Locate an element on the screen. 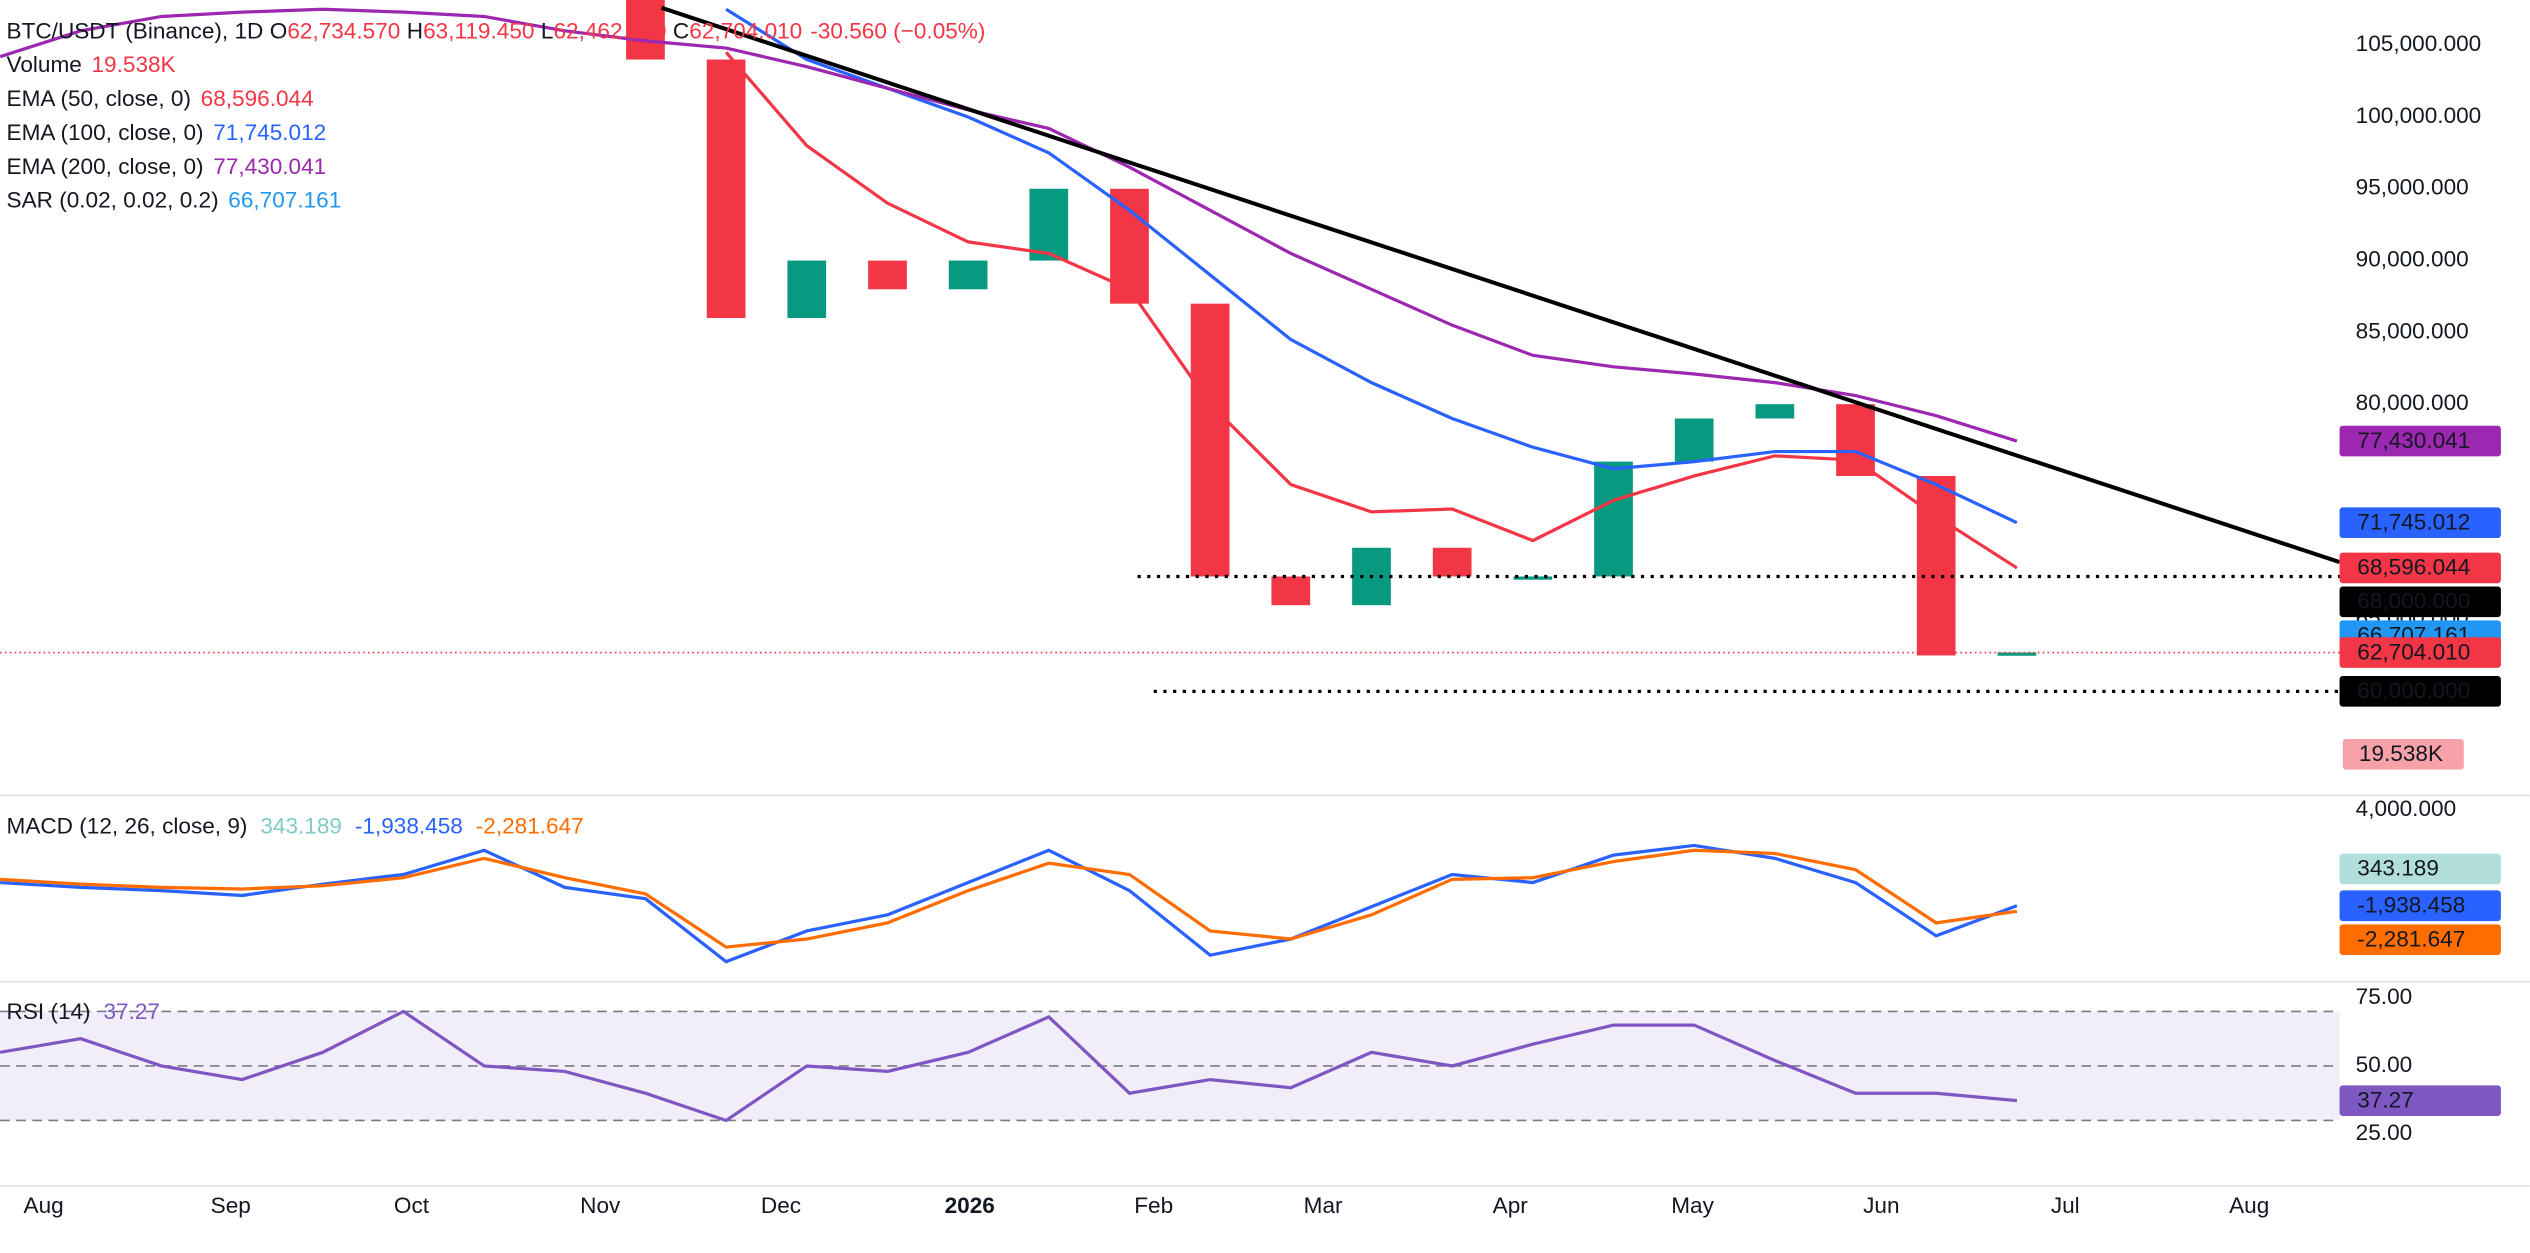 This screenshot has width=2530, height=1253. x-tick-label: May is located at coordinates (1692, 1205).